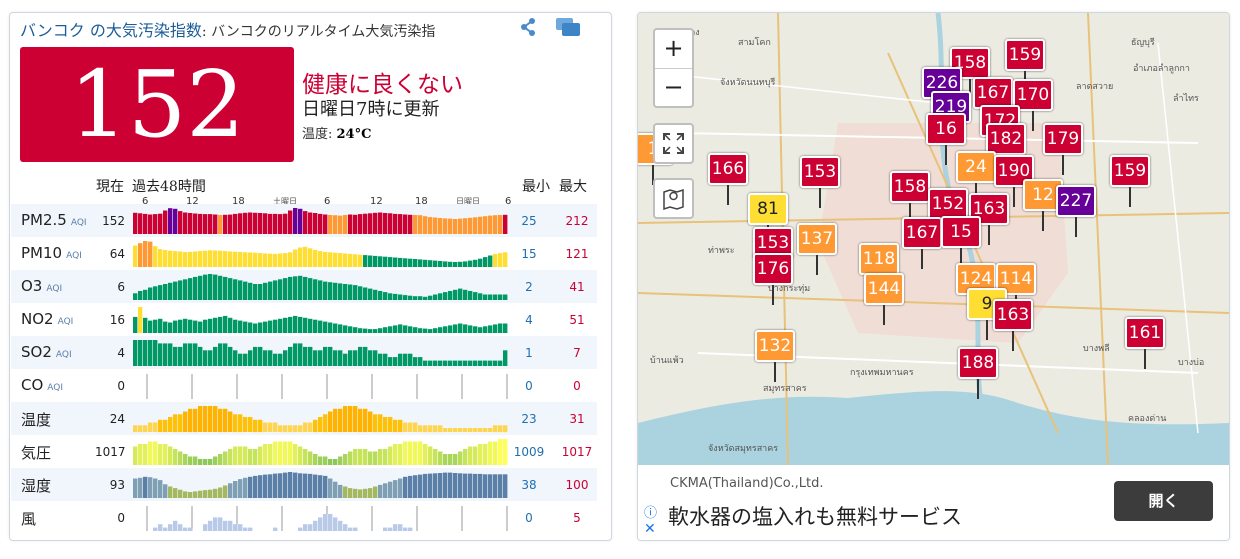  What do you see at coordinates (1006, 149) in the screenshot?
I see `aqi-marker: 182` at bounding box center [1006, 149].